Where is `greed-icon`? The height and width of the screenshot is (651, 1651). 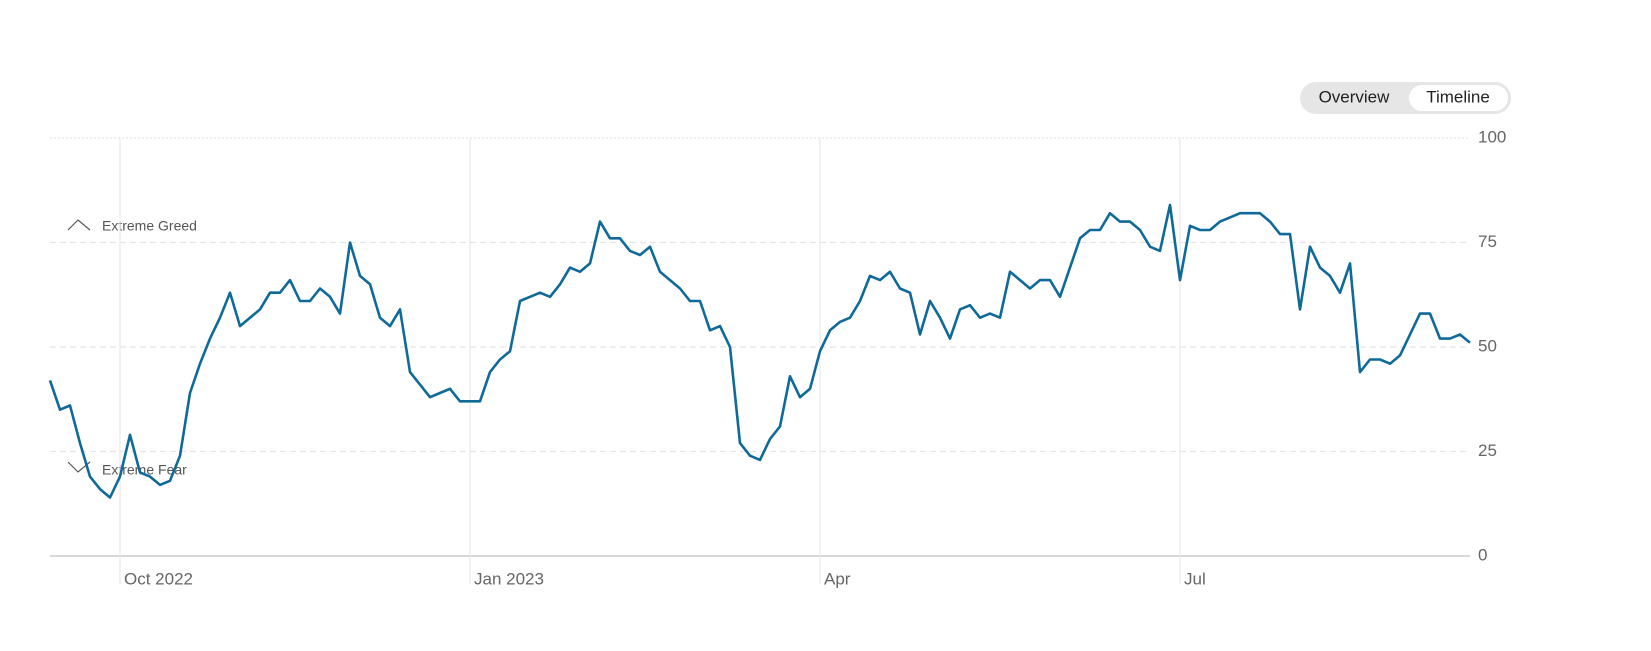
greed-icon is located at coordinates (79, 225).